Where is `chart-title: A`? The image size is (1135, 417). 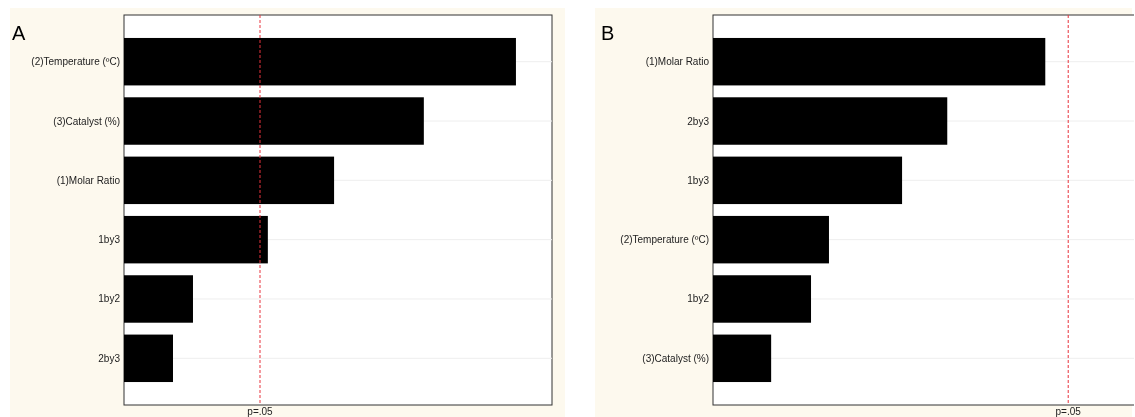
chart-title: A is located at coordinates (19, 33).